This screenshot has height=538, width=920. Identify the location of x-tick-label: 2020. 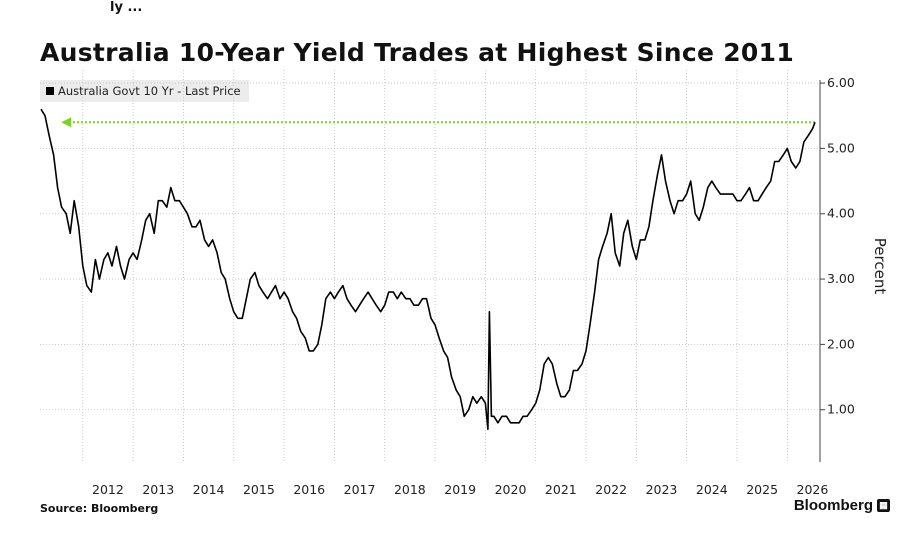
(511, 489).